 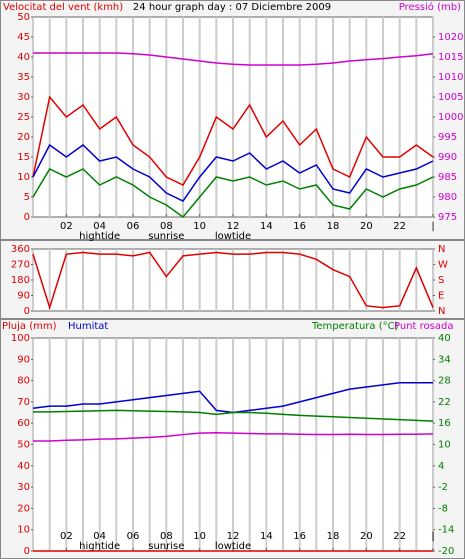 I want to click on y-tick-label: 25, so click(x=23, y=117).